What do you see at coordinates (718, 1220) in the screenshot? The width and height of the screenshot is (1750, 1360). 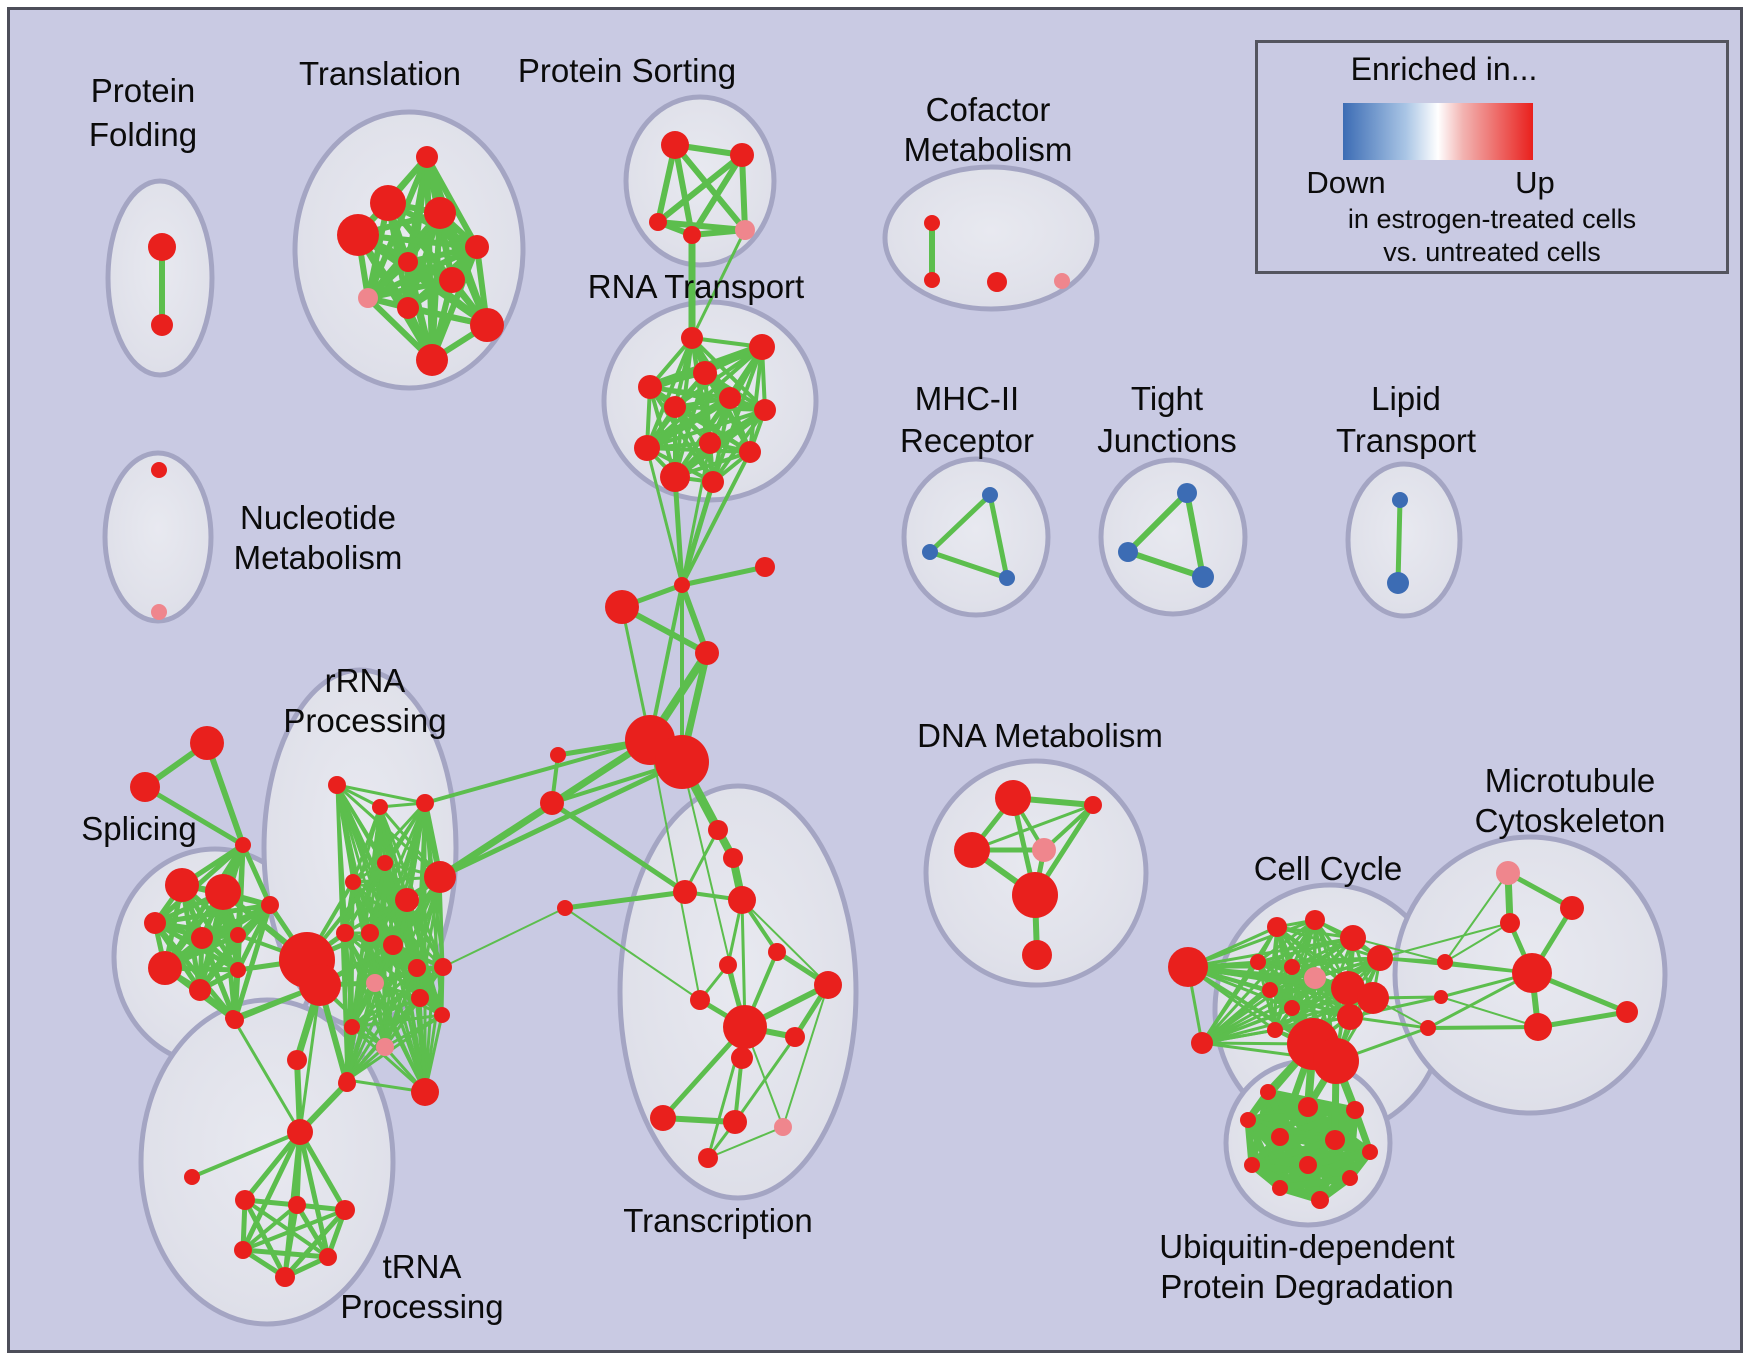 I see `transcription-label: Transcription` at bounding box center [718, 1220].